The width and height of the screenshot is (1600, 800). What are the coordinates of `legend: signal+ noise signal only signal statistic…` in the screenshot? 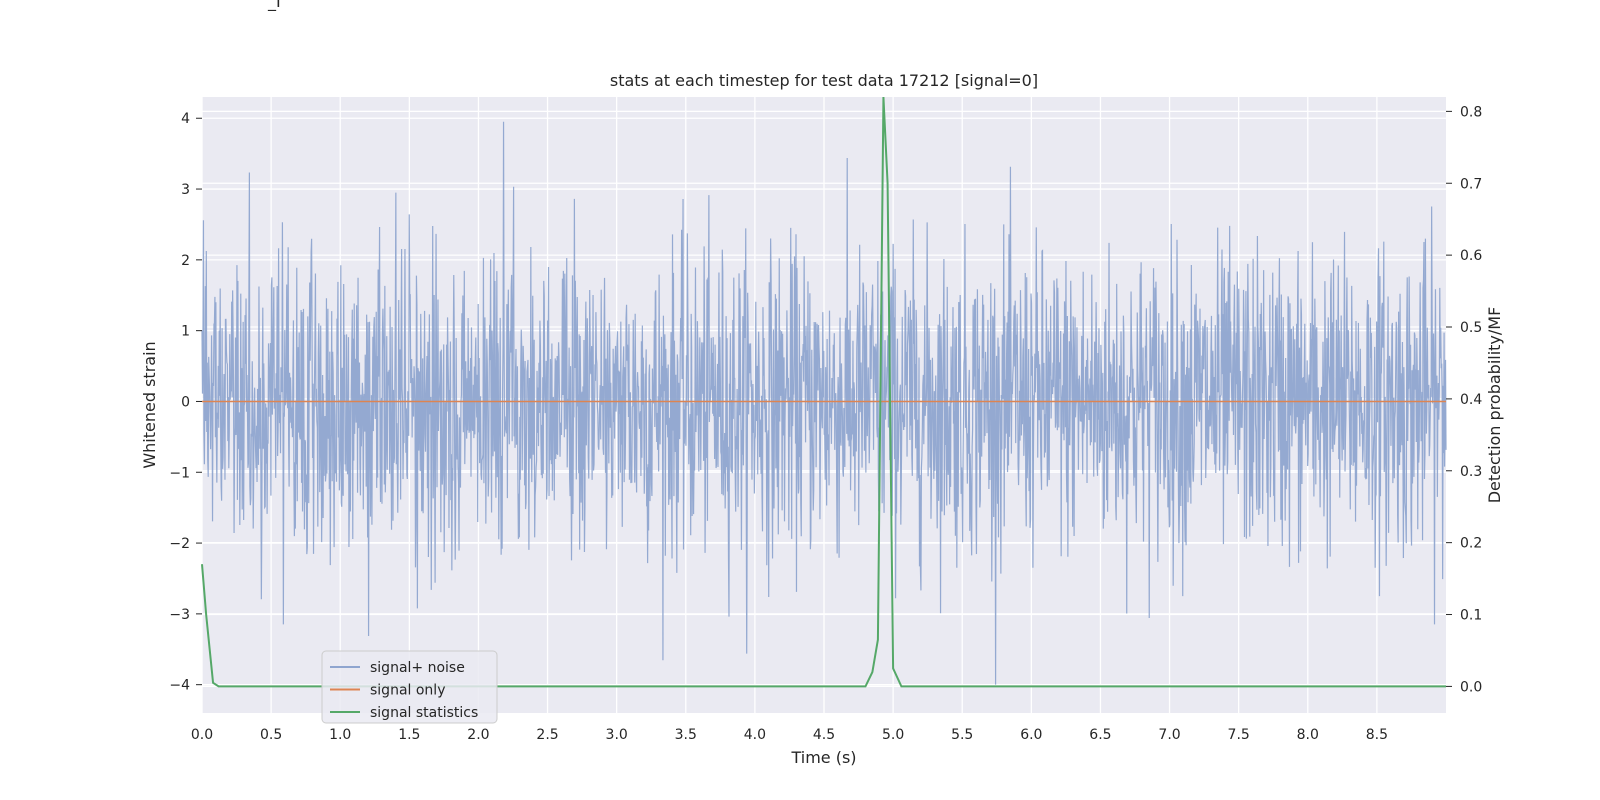 It's located at (409, 687).